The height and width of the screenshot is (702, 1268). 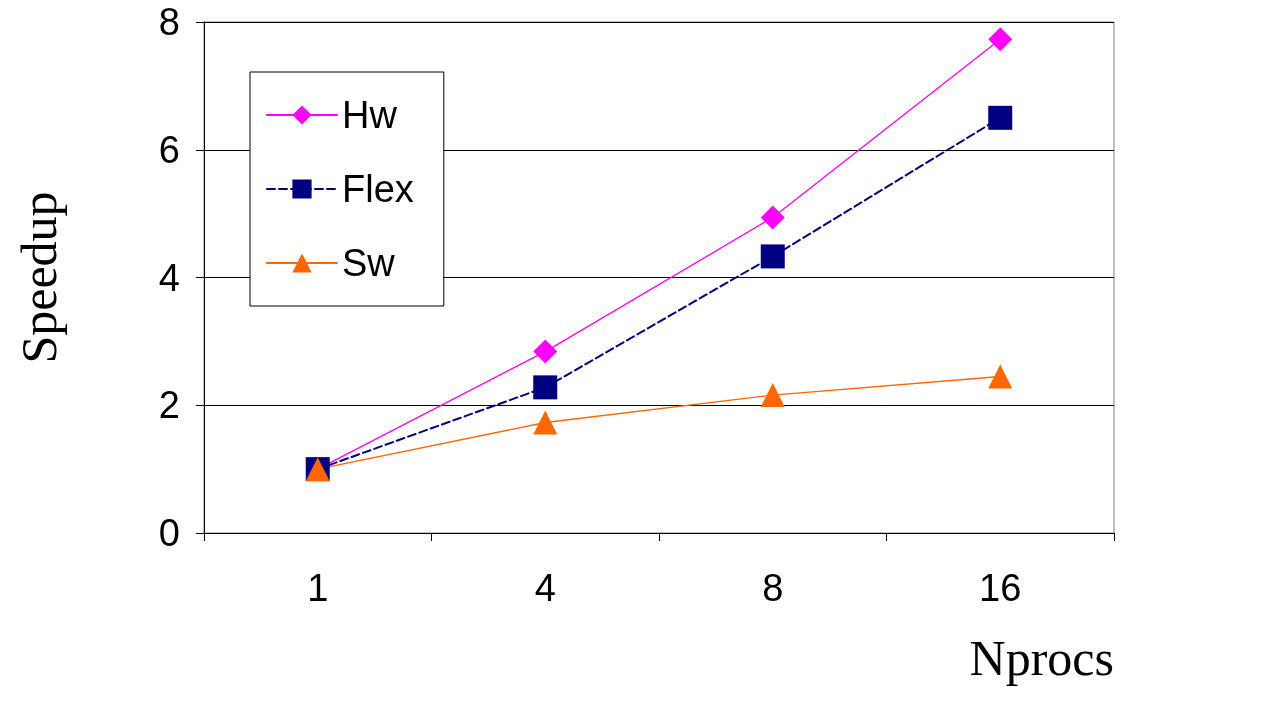 I want to click on y-tick-label: 2, so click(x=169, y=405).